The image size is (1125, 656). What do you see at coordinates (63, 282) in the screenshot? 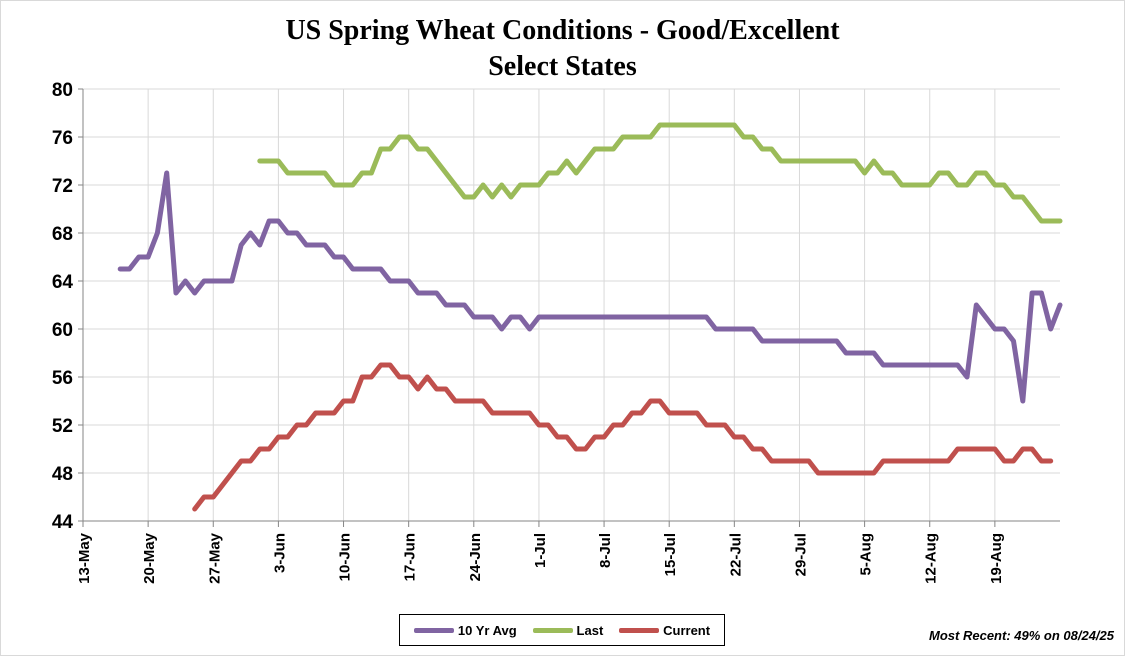
I see `y-tick-label-64: 64` at bounding box center [63, 282].